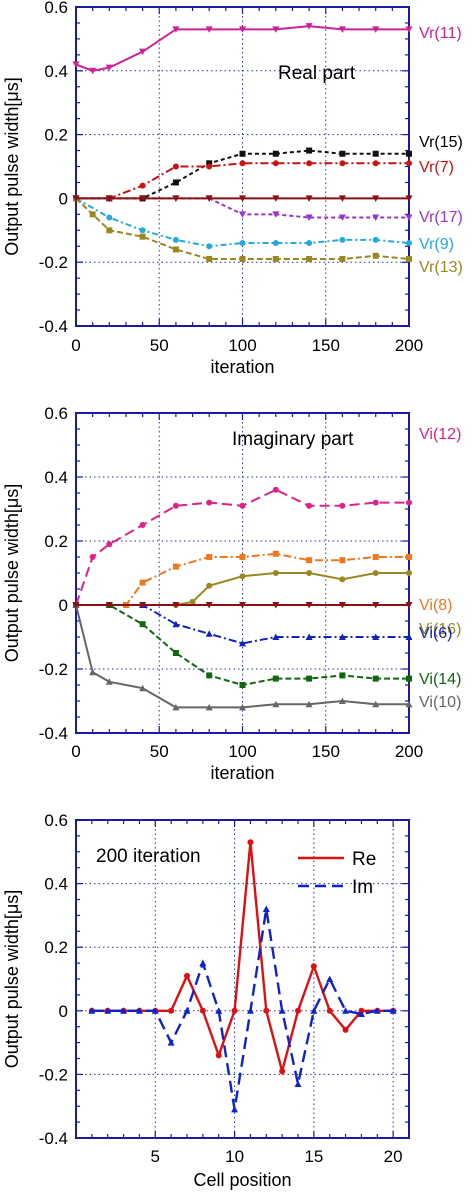 The height and width of the screenshot is (1199, 474). I want to click on series-vi12: Vi(12), so click(267, 517).